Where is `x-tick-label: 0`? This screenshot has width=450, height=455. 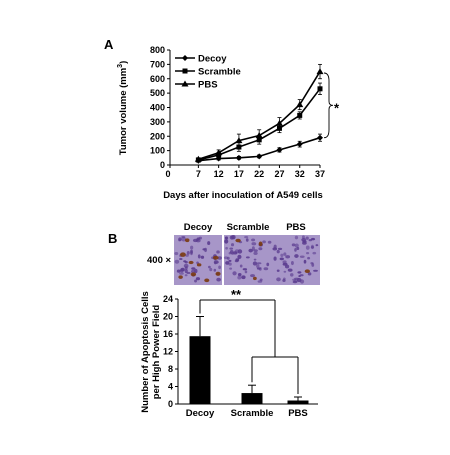 x-tick-label: 0 is located at coordinates (167, 174).